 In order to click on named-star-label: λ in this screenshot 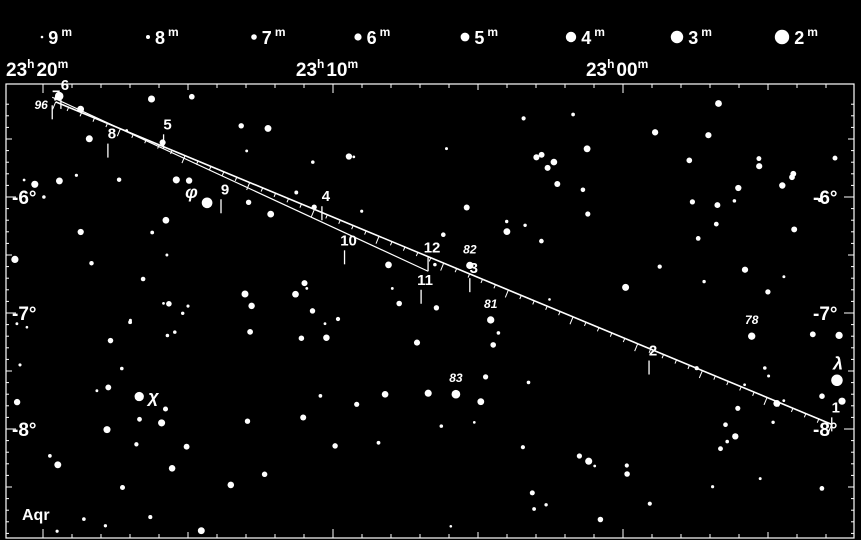, I will do `click(837, 363)`.